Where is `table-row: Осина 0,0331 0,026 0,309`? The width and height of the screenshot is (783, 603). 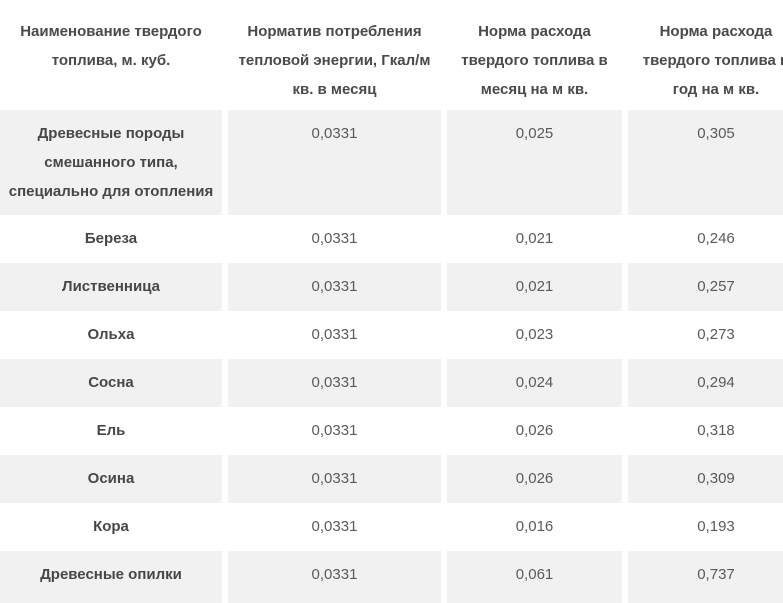
table-row: Осина 0,0331 0,026 0,309 is located at coordinates (391, 479).